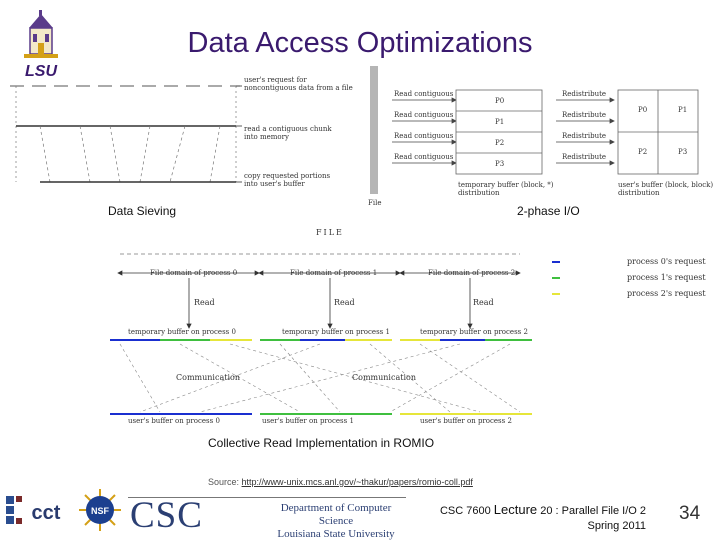 This screenshot has width=720, height=540. I want to click on temp-cell-p3: P3, so click(500, 164).